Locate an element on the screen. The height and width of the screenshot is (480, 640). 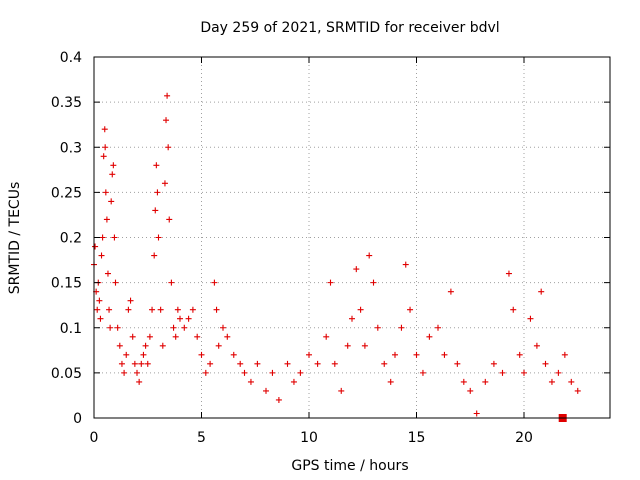
x-tick-label: 5 is located at coordinates (201, 438).